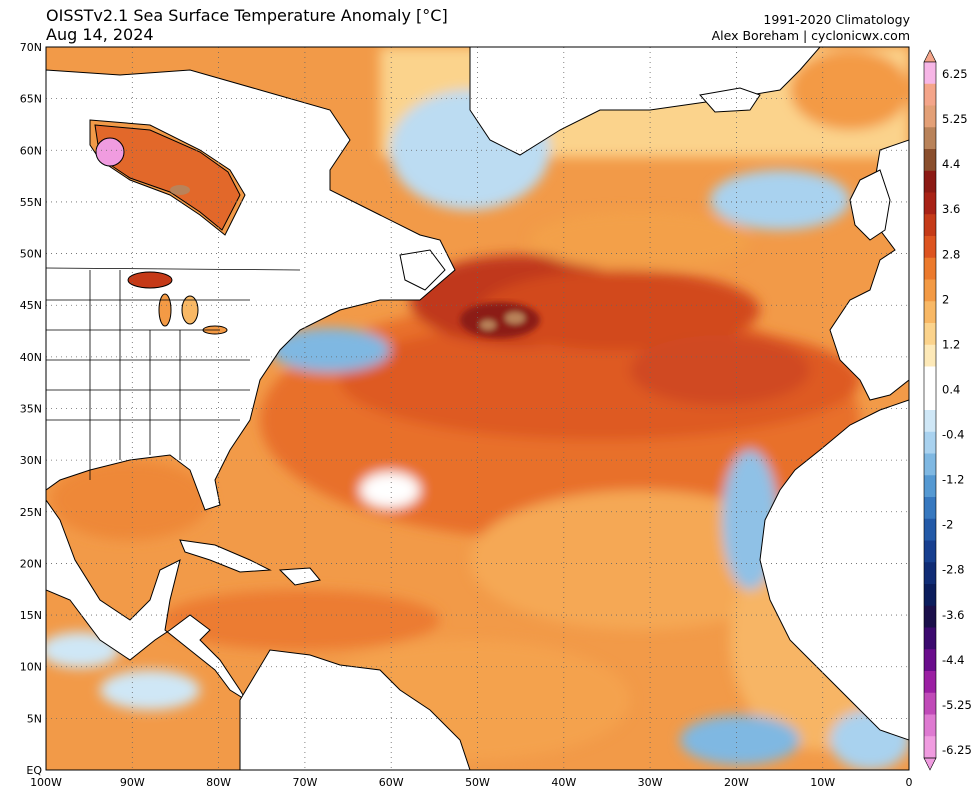  Describe the element at coordinates (951, 344) in the screenshot. I see `colorbar-tick-label: 1.2` at that location.